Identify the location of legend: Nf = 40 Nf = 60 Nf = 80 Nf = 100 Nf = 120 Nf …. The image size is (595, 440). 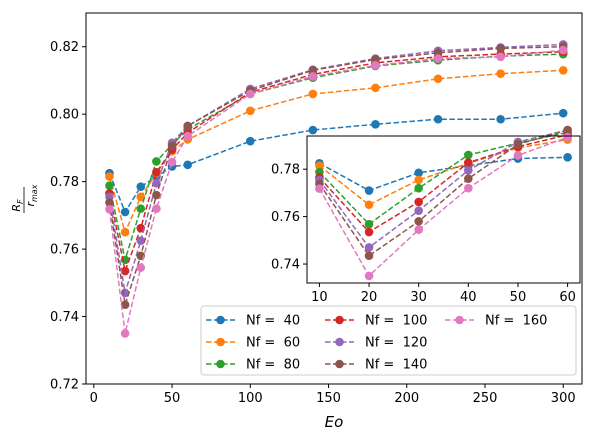
(388, 340).